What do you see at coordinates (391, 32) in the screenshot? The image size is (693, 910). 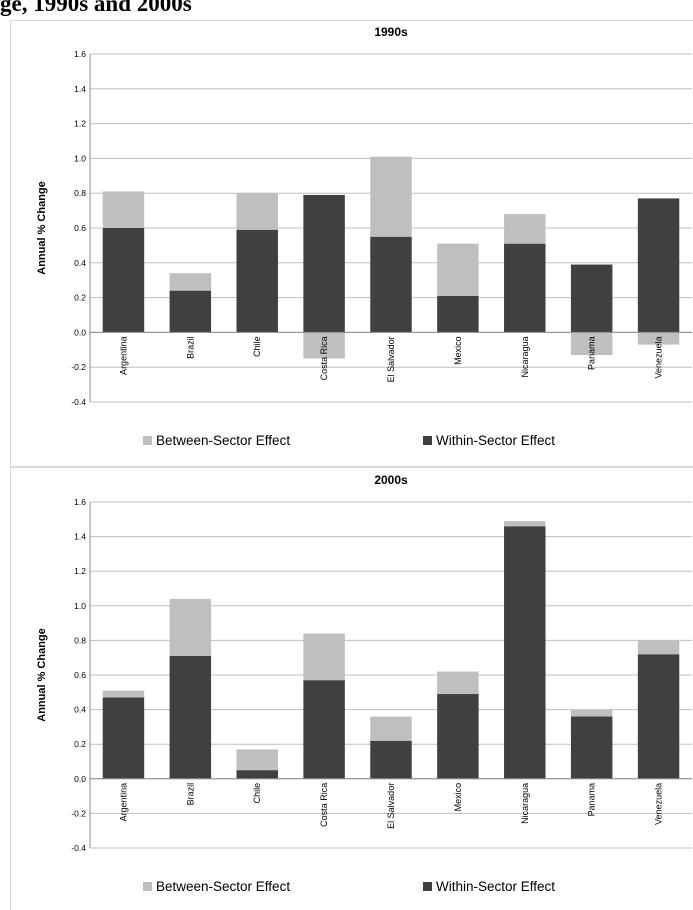 I see `chart-title: 1990s` at bounding box center [391, 32].